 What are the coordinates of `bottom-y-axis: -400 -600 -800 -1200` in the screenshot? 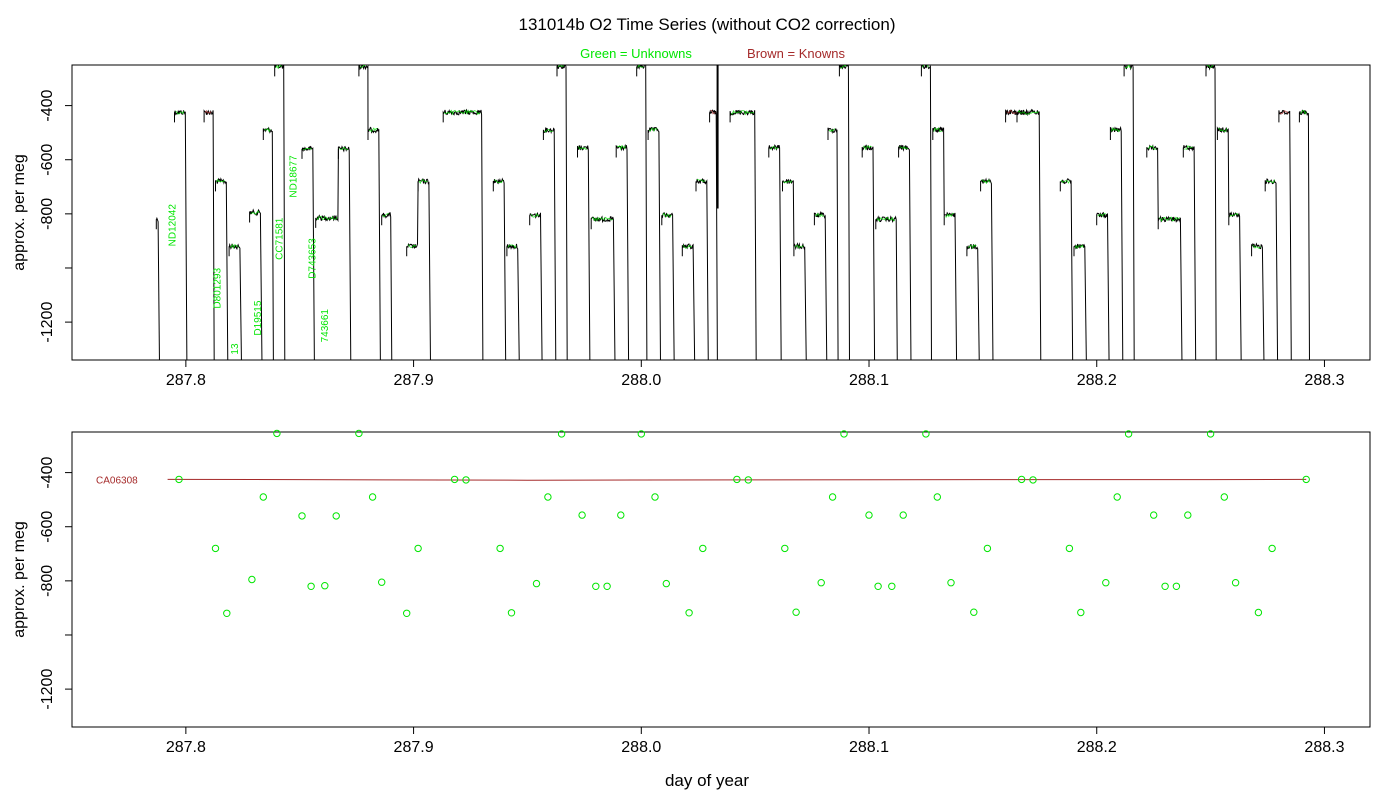 It's located at (55, 583).